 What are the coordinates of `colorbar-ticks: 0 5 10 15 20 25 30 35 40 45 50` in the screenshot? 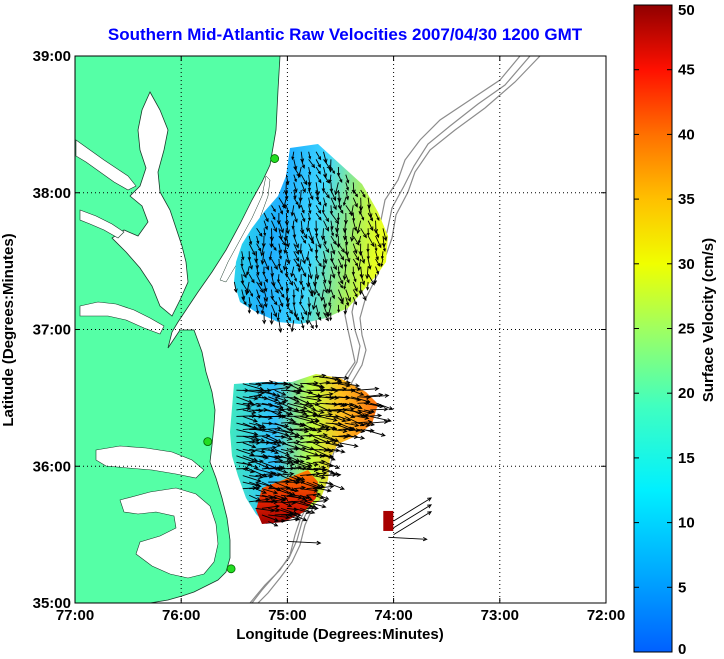 It's located at (664, 330).